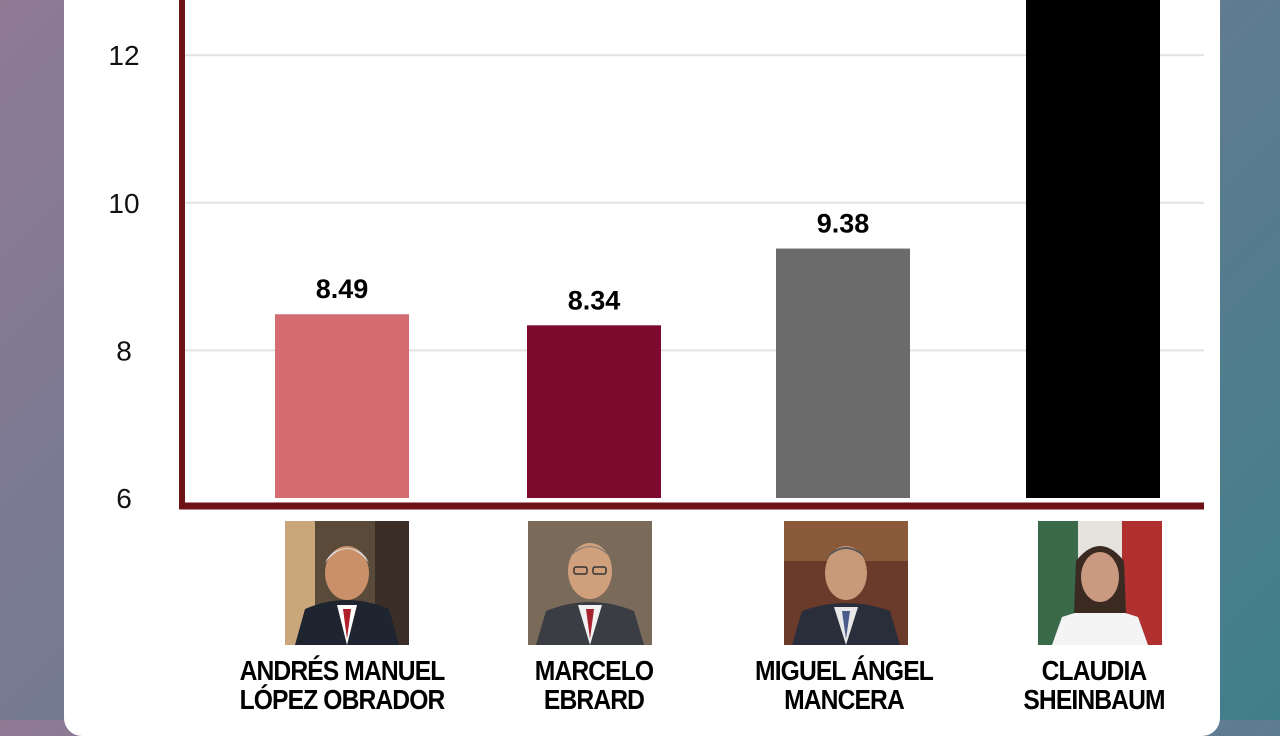  Describe the element at coordinates (844, 670) in the screenshot. I see `candidate-name-line1: MIGUEL ÁNGEL` at that location.